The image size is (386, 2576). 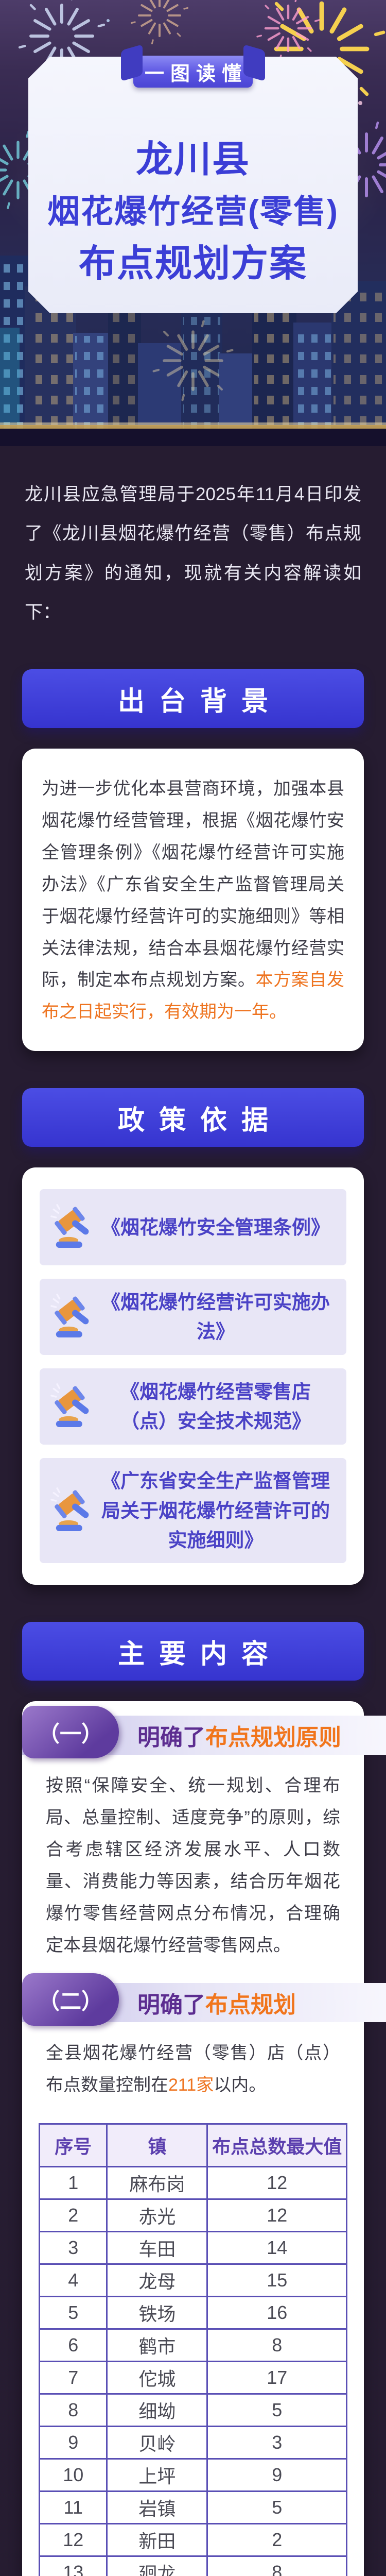 I want to click on law-item: 《烟花爆竹安全管理条例》, so click(x=193, y=1227).